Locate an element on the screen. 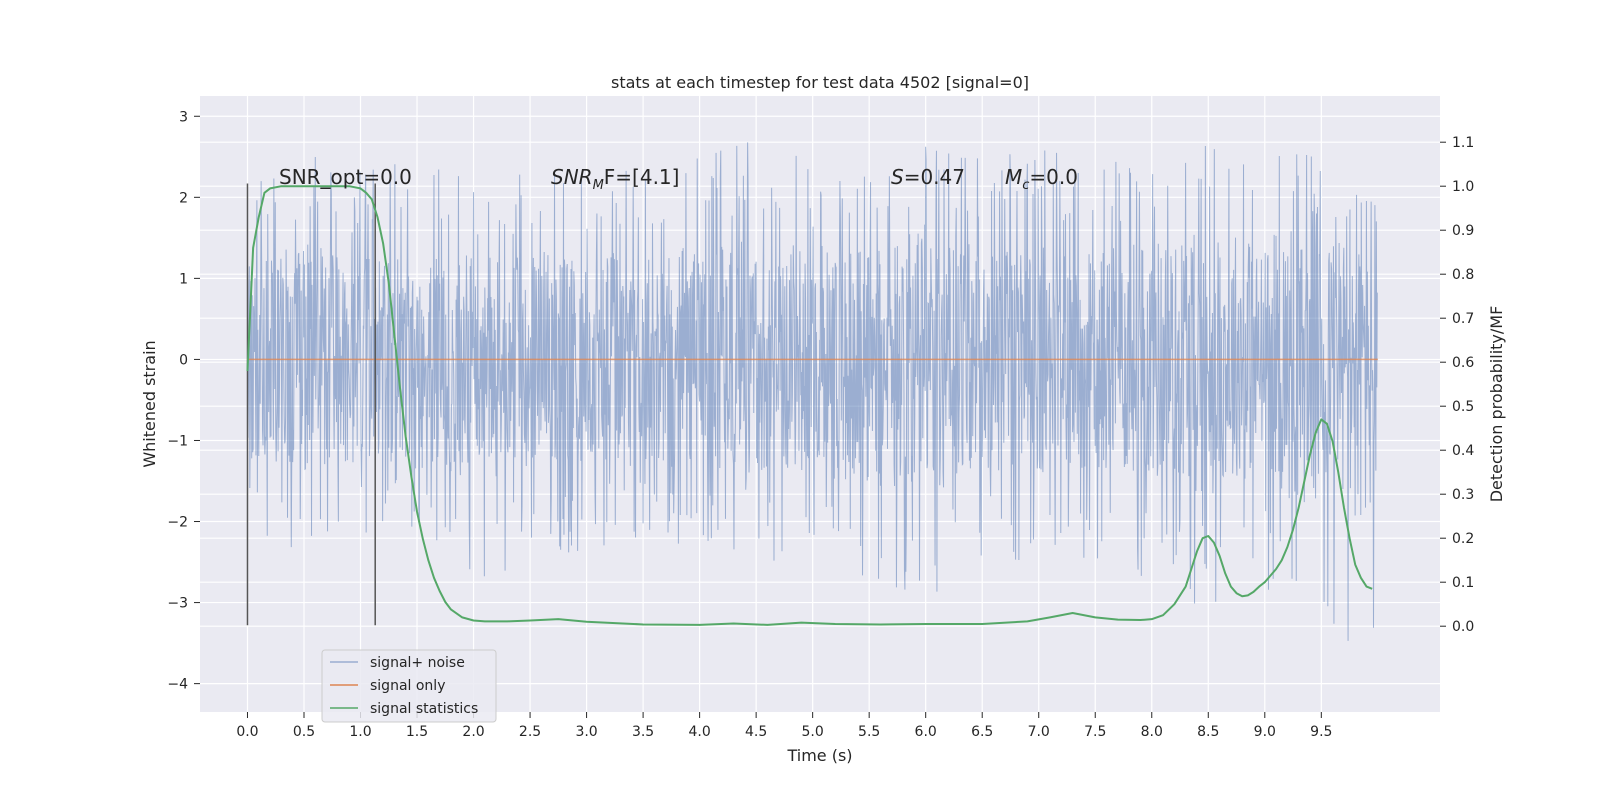 The image size is (1600, 800). y-tick-label: 1 is located at coordinates (183, 279).